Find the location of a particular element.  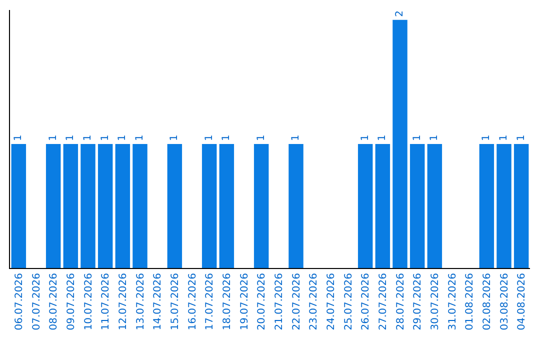

x-tick-label: 30.07.2026 is located at coordinates (435, 301).